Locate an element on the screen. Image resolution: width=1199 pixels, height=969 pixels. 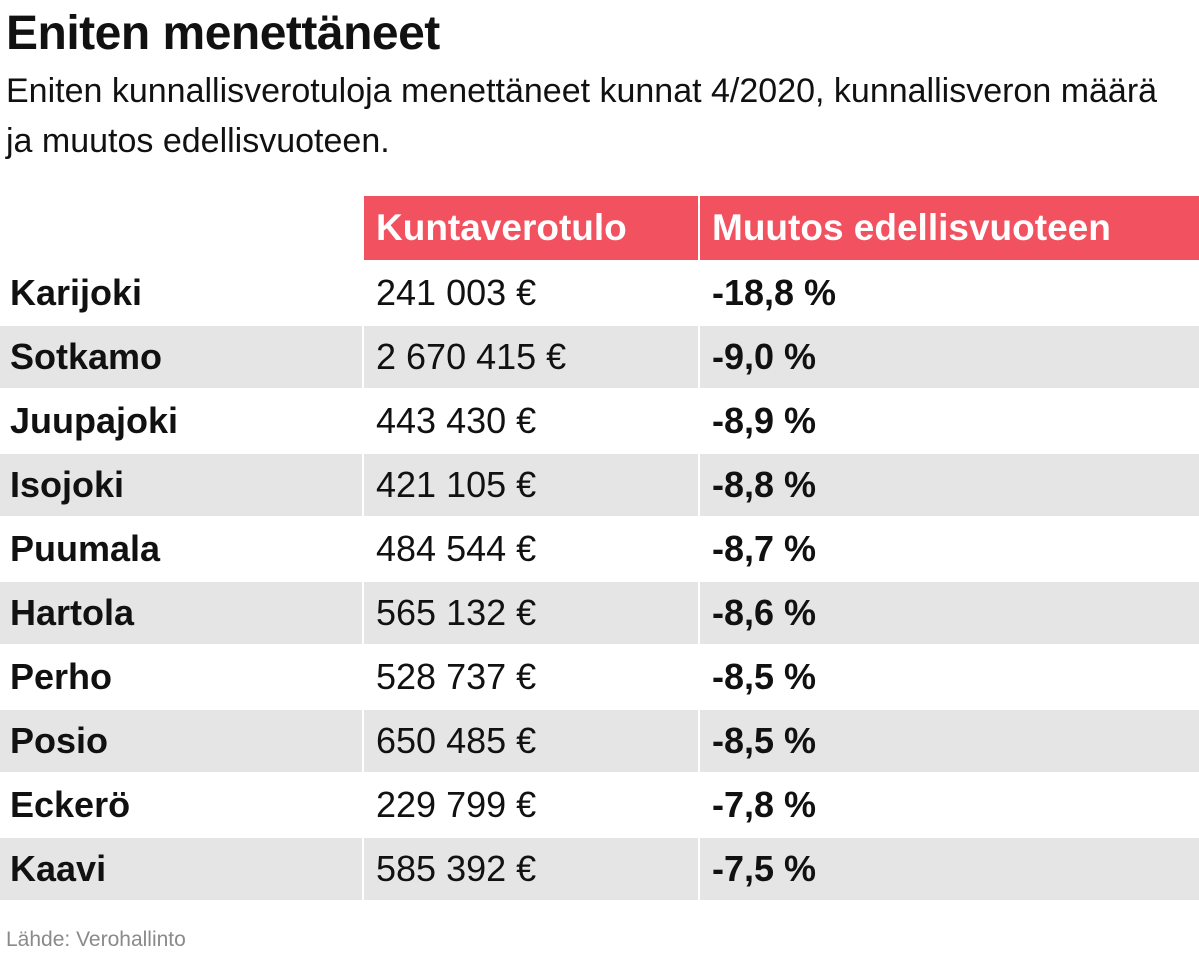
revenue-cell: 241 003 € is located at coordinates (530, 293).